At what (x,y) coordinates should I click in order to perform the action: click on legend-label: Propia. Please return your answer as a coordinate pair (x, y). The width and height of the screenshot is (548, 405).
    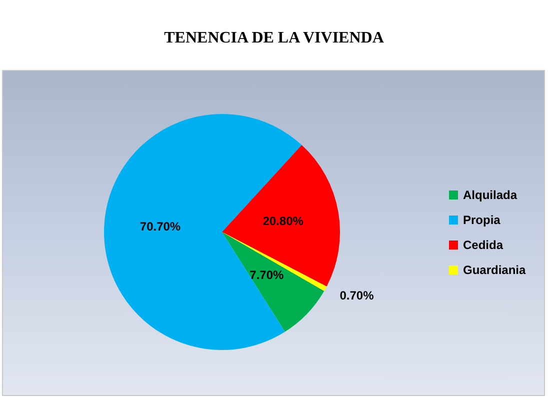
    Looking at the image, I should click on (482, 220).